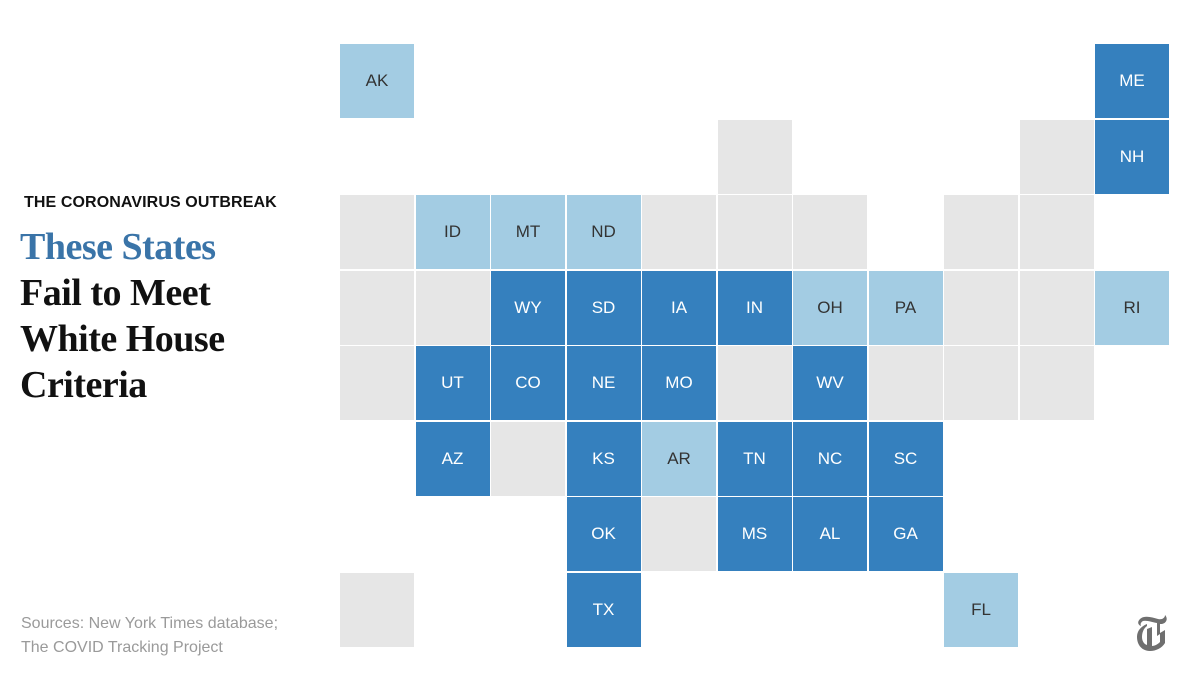  I want to click on state-tile-az: AZ, so click(452, 458).